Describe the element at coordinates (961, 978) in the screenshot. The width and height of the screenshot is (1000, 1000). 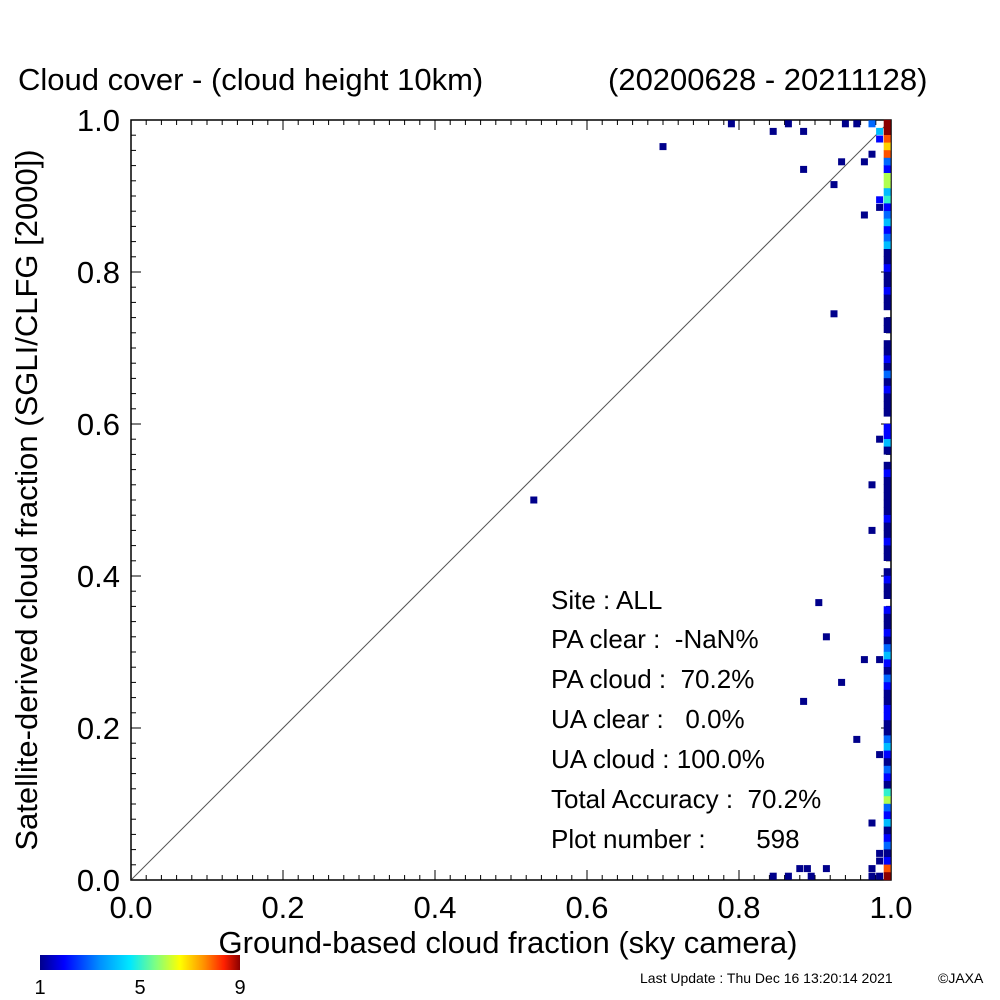
I see `copyright: ©JAXA` at that location.